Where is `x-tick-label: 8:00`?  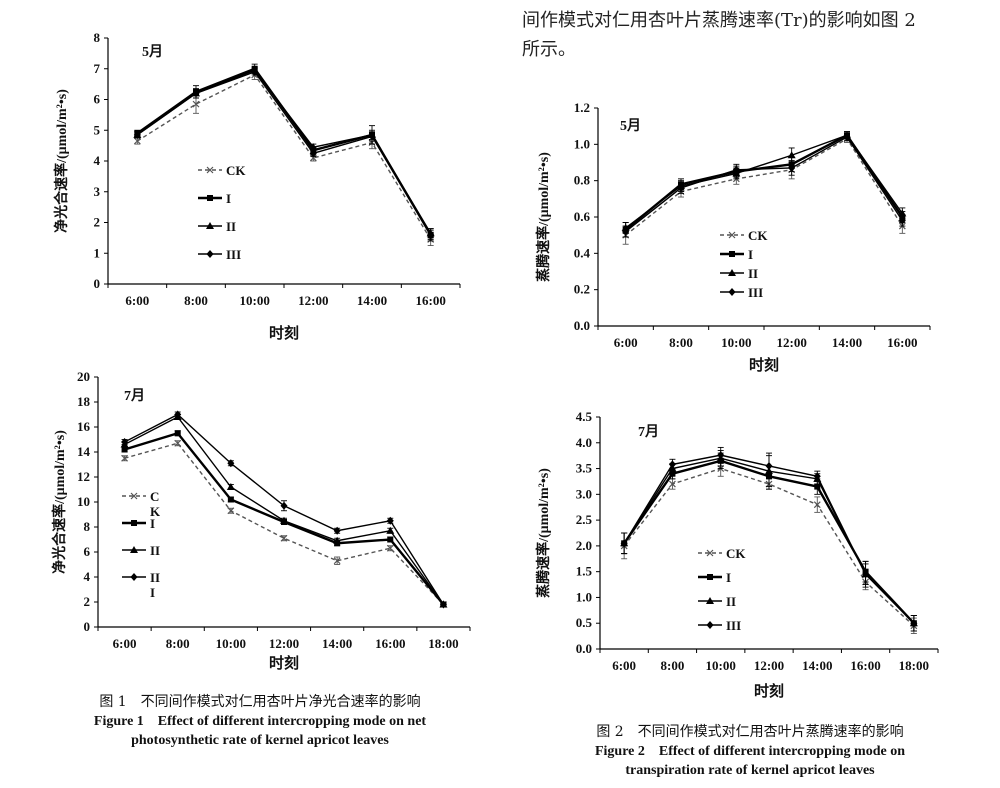 x-tick-label: 8:00 is located at coordinates (673, 665).